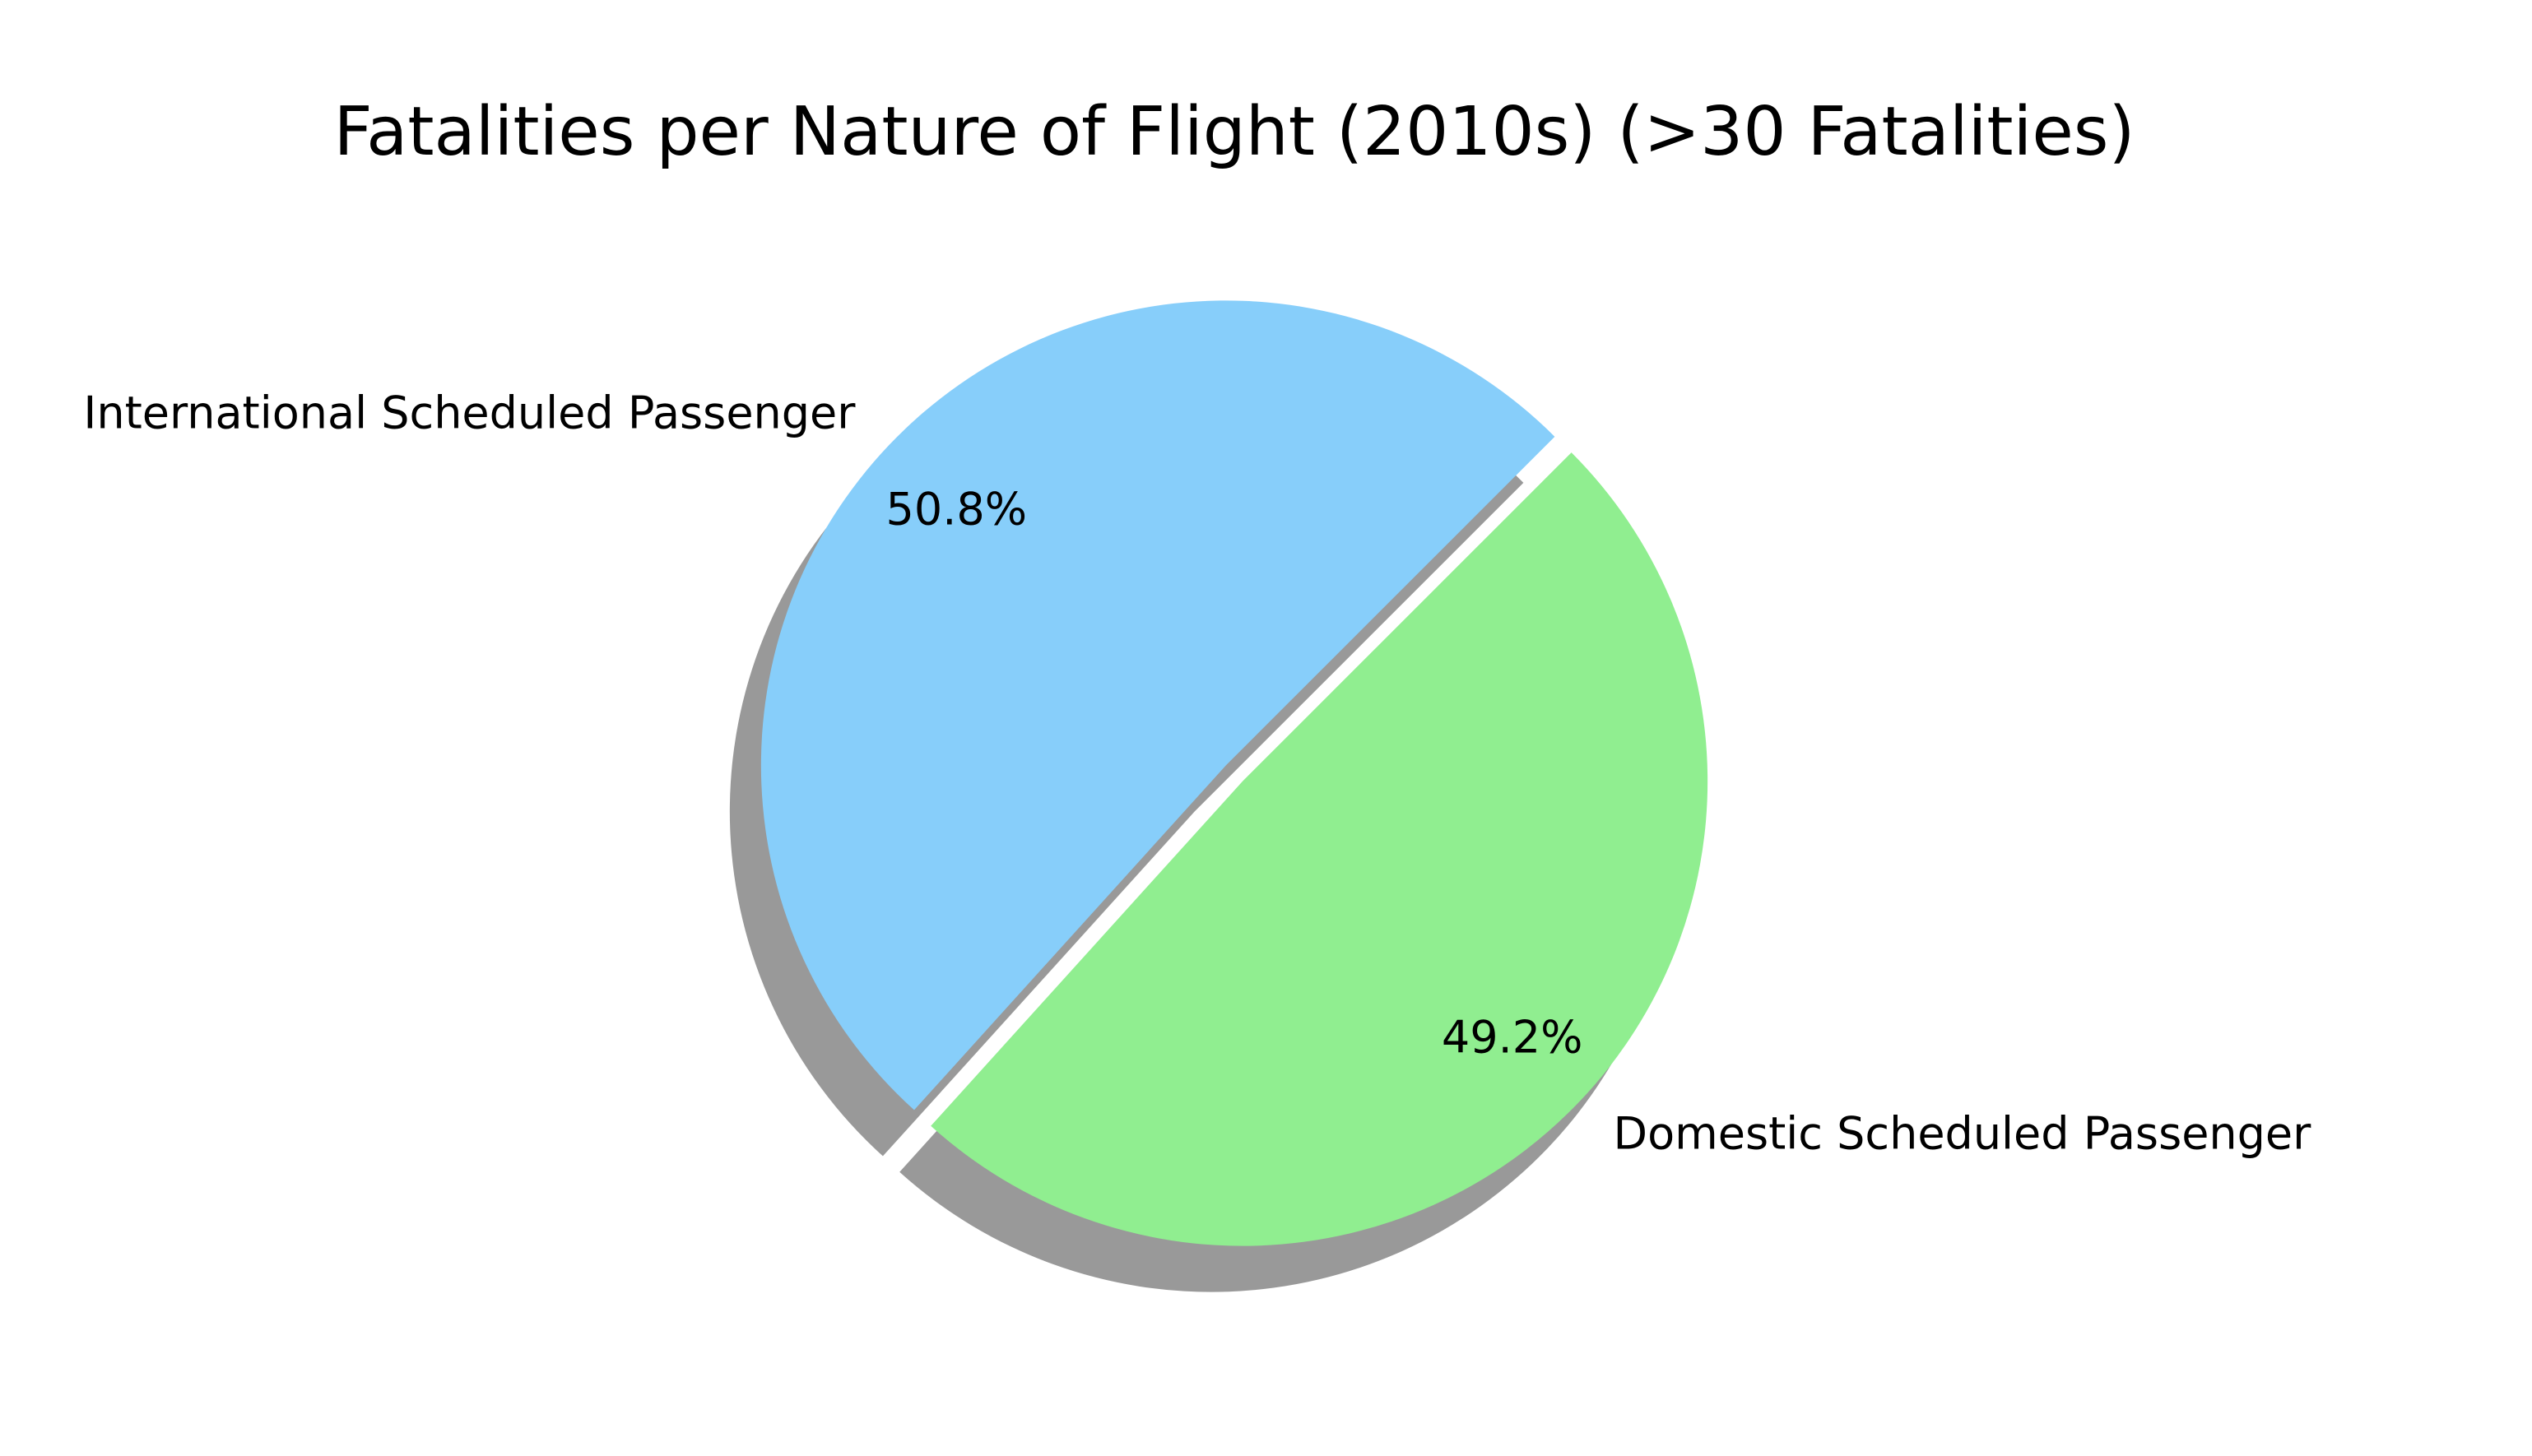 The height and width of the screenshot is (1456, 2532). Describe the element at coordinates (1512, 1038) in the screenshot. I see `pct-label-domestic-scheduled-passenger: 49.2%` at that location.